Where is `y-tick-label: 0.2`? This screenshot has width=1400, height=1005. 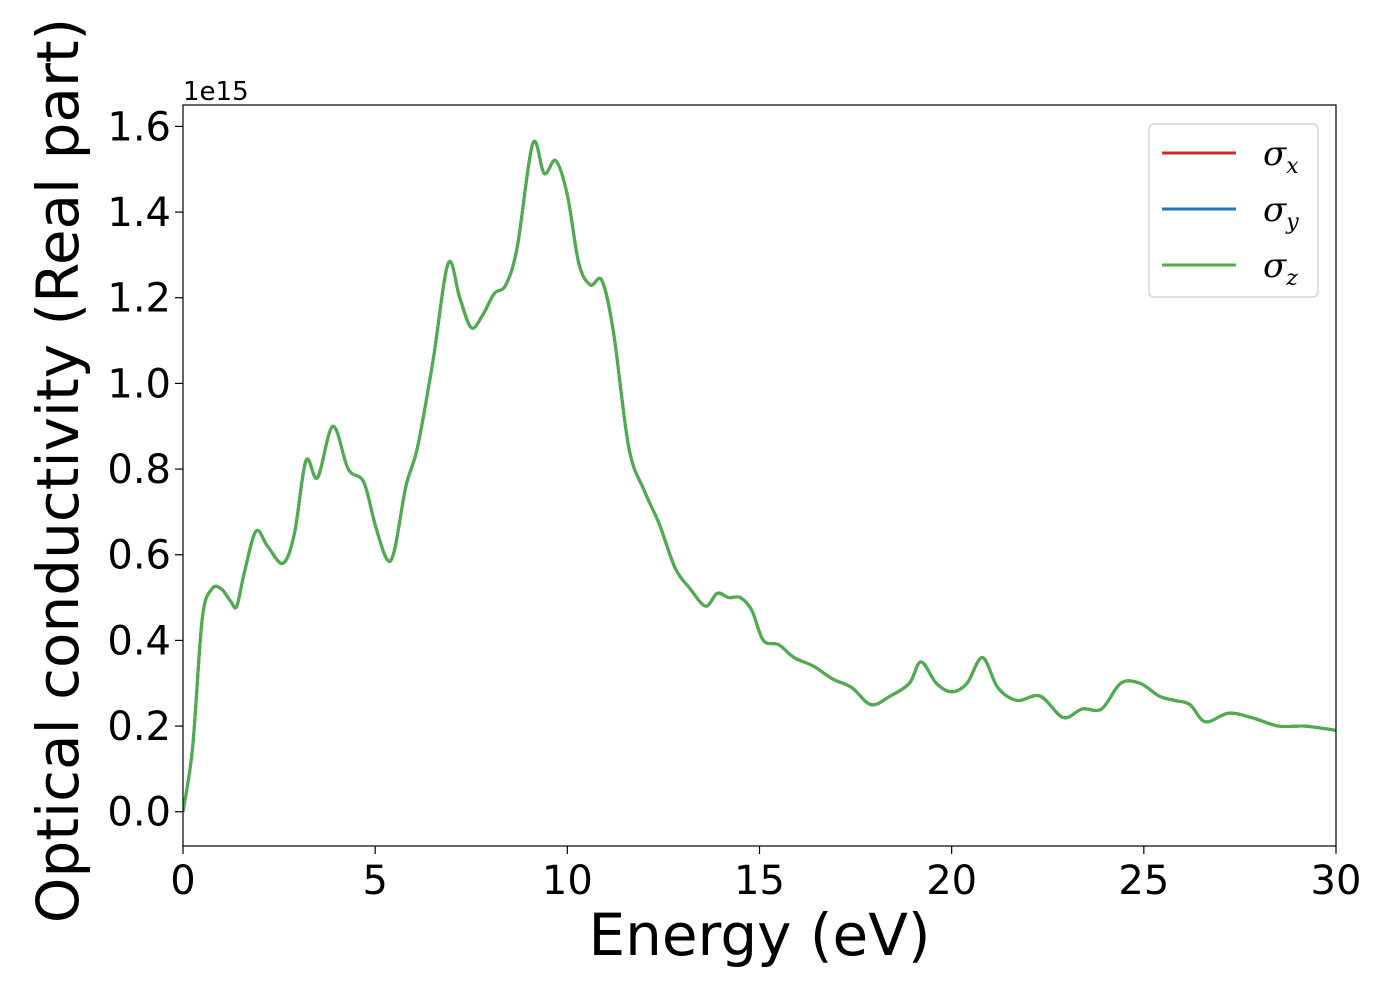 y-tick-label: 0.2 is located at coordinates (139, 727).